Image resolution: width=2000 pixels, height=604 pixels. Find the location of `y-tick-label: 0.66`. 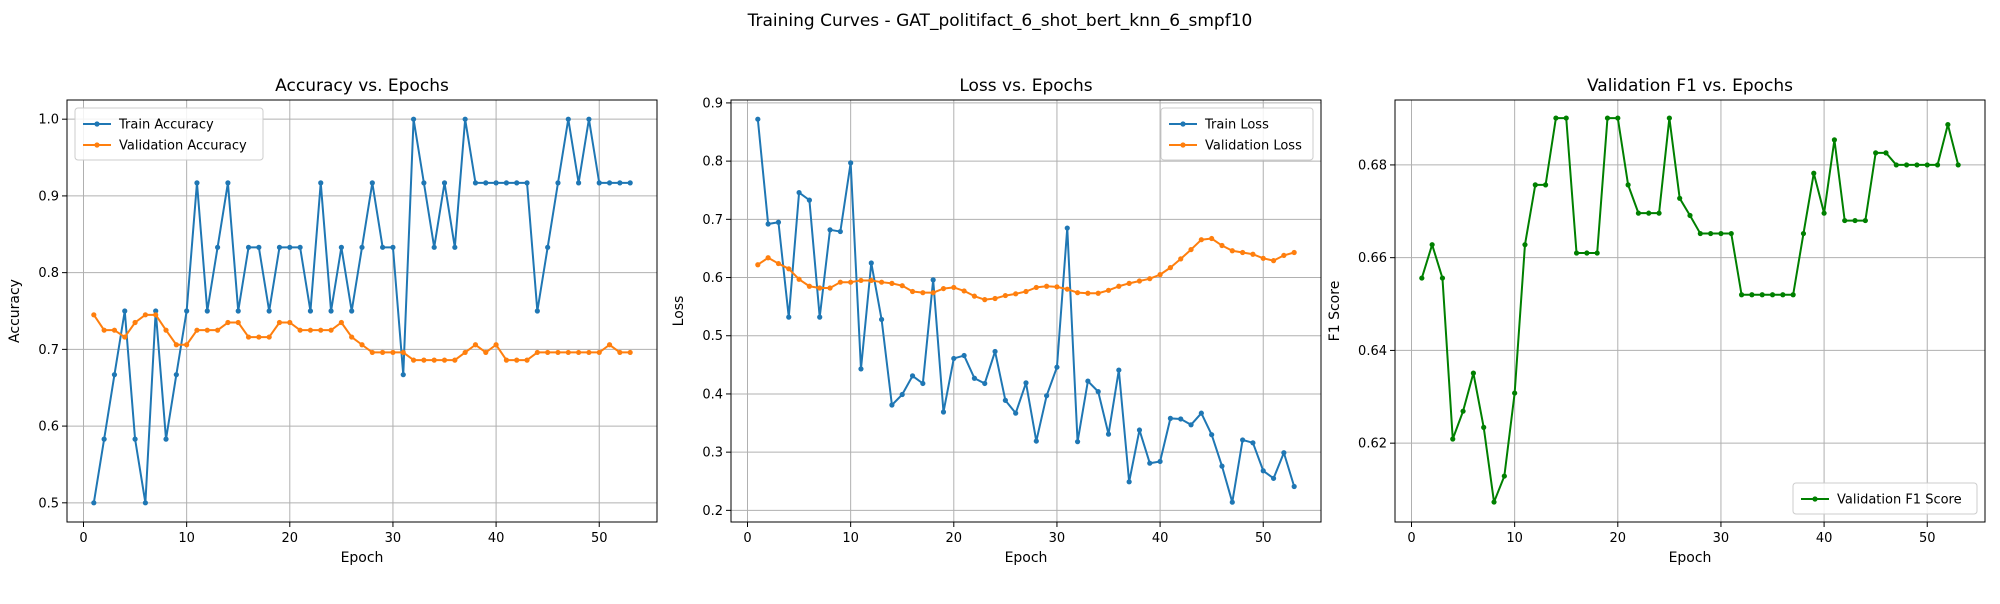

y-tick-label: 0.66 is located at coordinates (1372, 258).